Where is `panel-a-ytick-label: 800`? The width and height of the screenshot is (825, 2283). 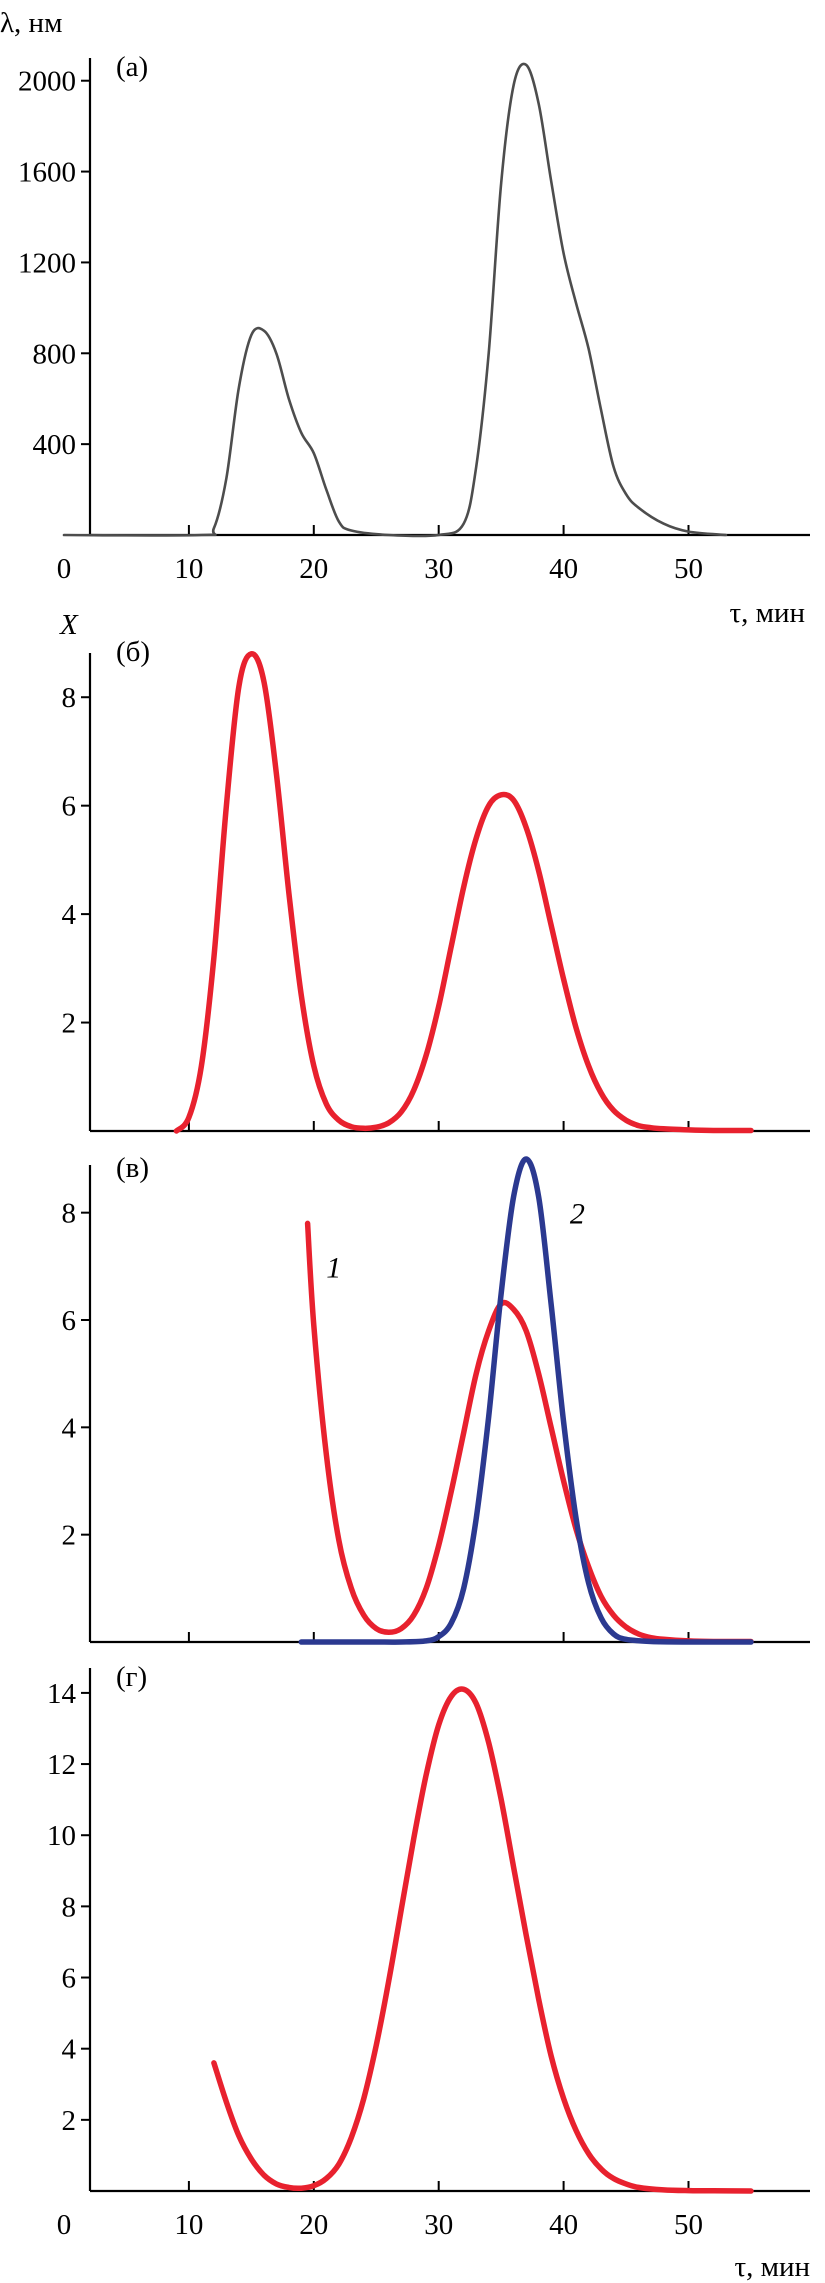
panel-a-ytick-label: 800 is located at coordinates (55, 354).